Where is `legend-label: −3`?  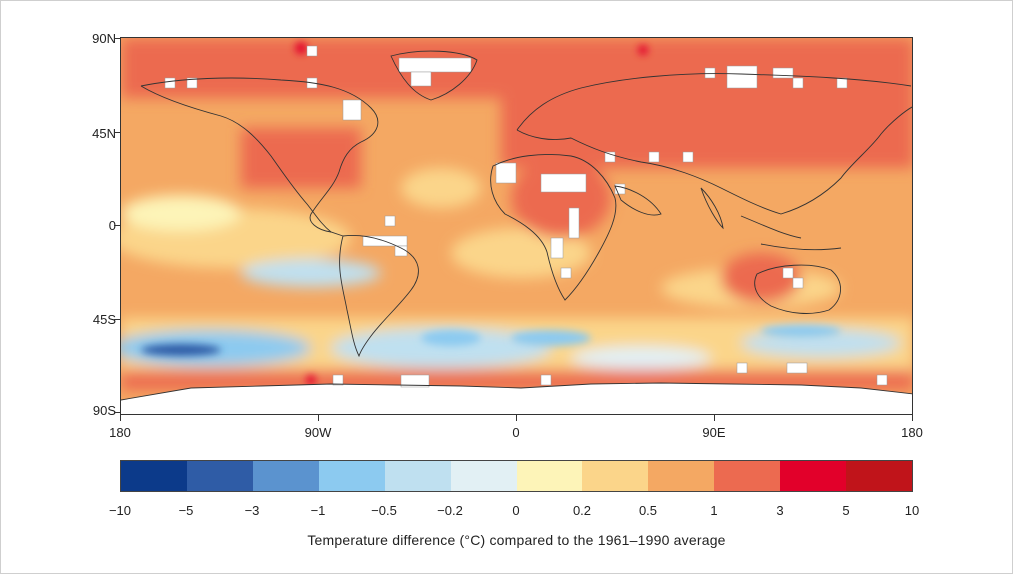 legend-label: −3 is located at coordinates (252, 510).